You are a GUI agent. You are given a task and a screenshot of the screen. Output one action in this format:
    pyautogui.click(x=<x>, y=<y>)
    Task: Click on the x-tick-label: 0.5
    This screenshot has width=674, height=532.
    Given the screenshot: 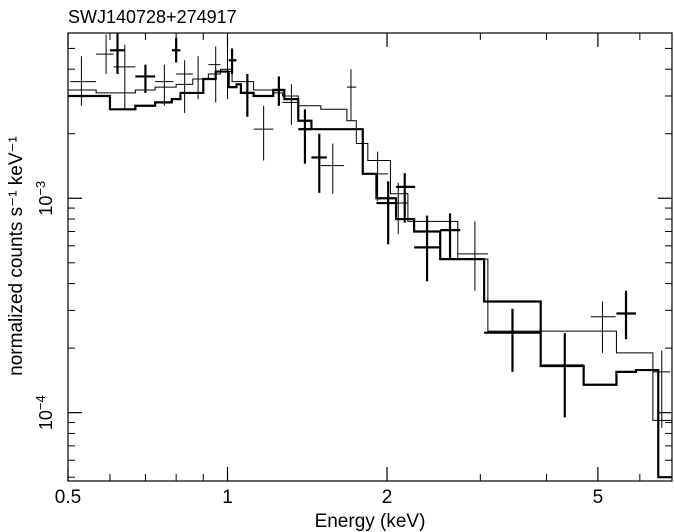 What is the action you would take?
    pyautogui.click(x=68, y=497)
    